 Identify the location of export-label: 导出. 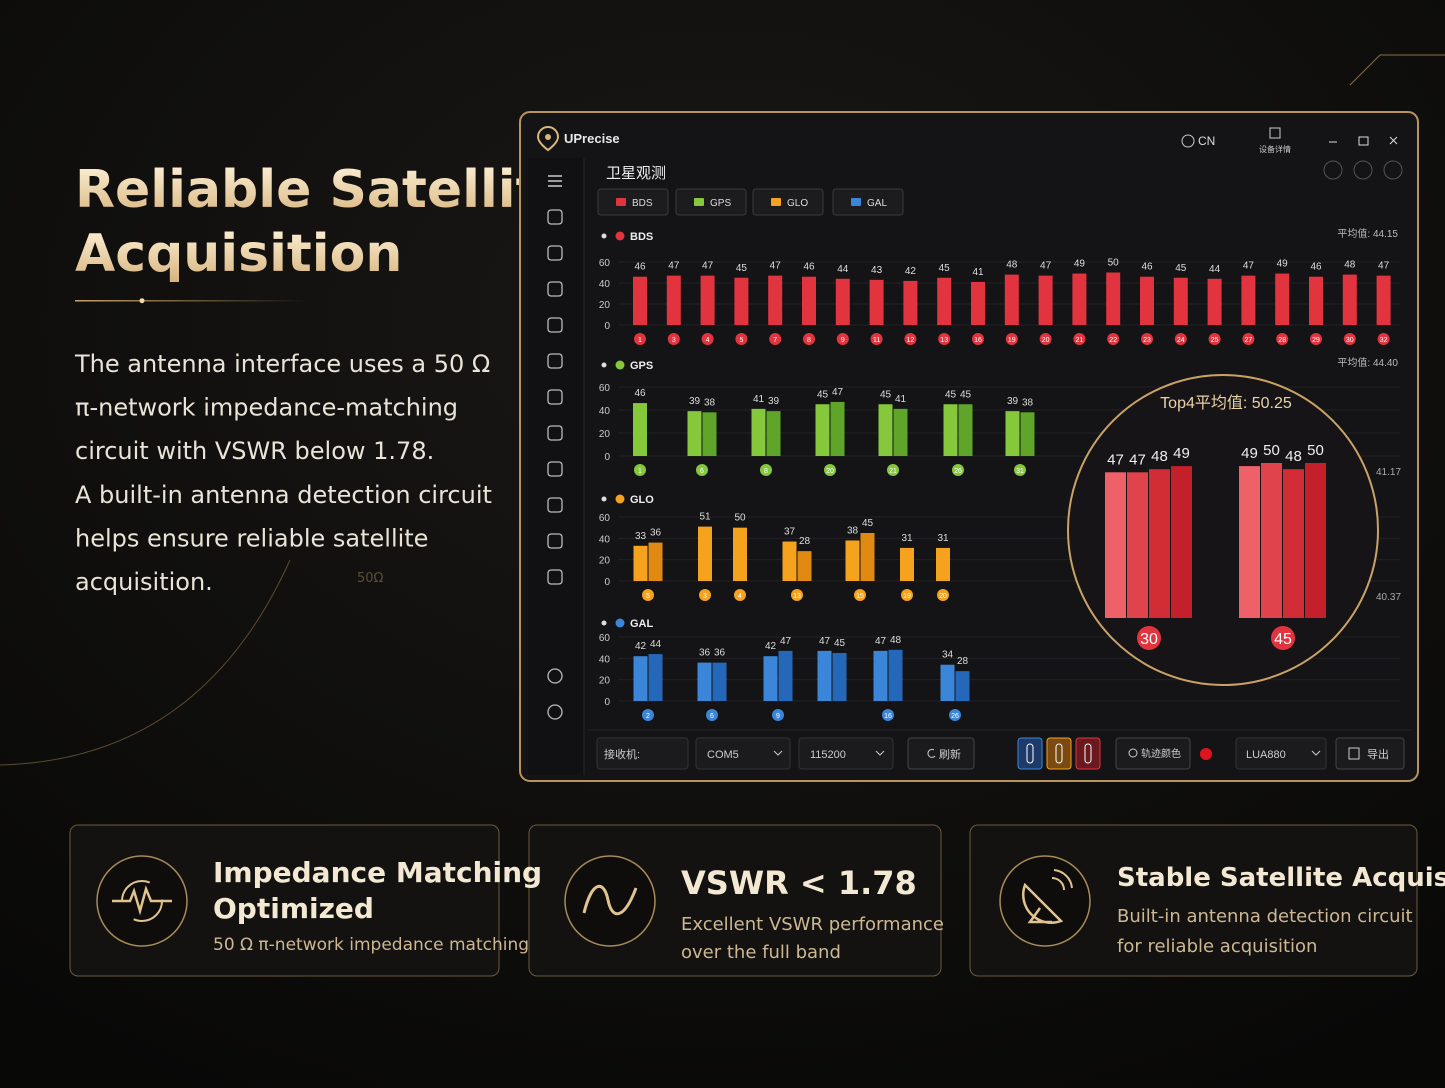
(1378, 754).